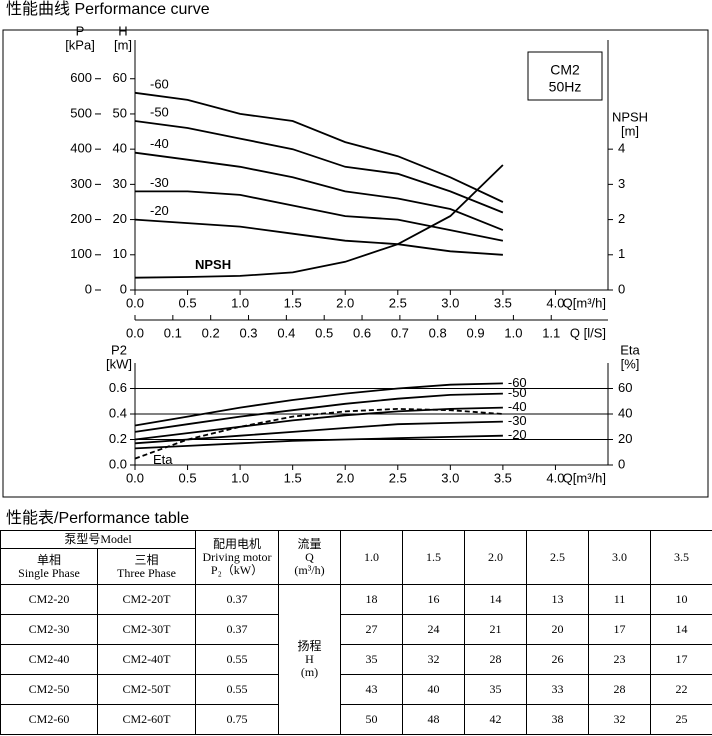  I want to click on x2-tick-label: 1.0, so click(513, 332).